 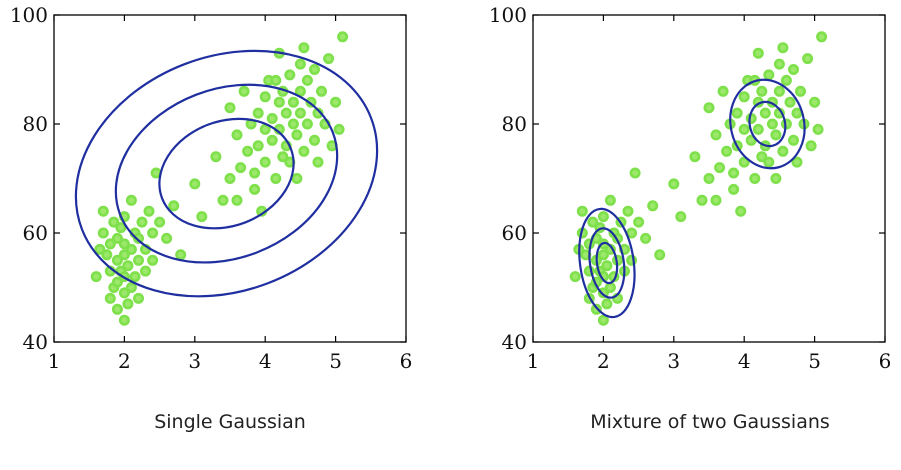 I want to click on x-tick-label: 6, so click(x=885, y=361).